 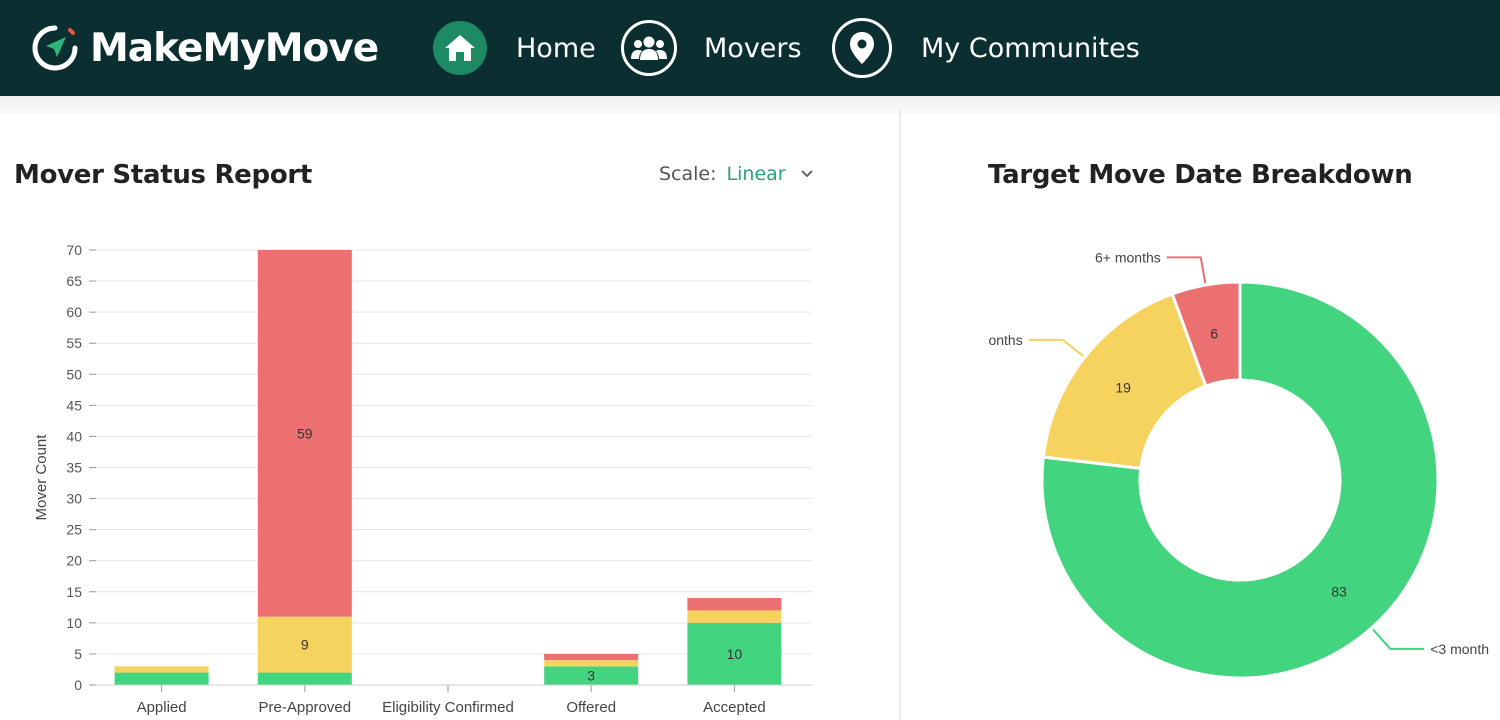 What do you see at coordinates (1214, 333) in the screenshot?
I see `slice-value-label: 6` at bounding box center [1214, 333].